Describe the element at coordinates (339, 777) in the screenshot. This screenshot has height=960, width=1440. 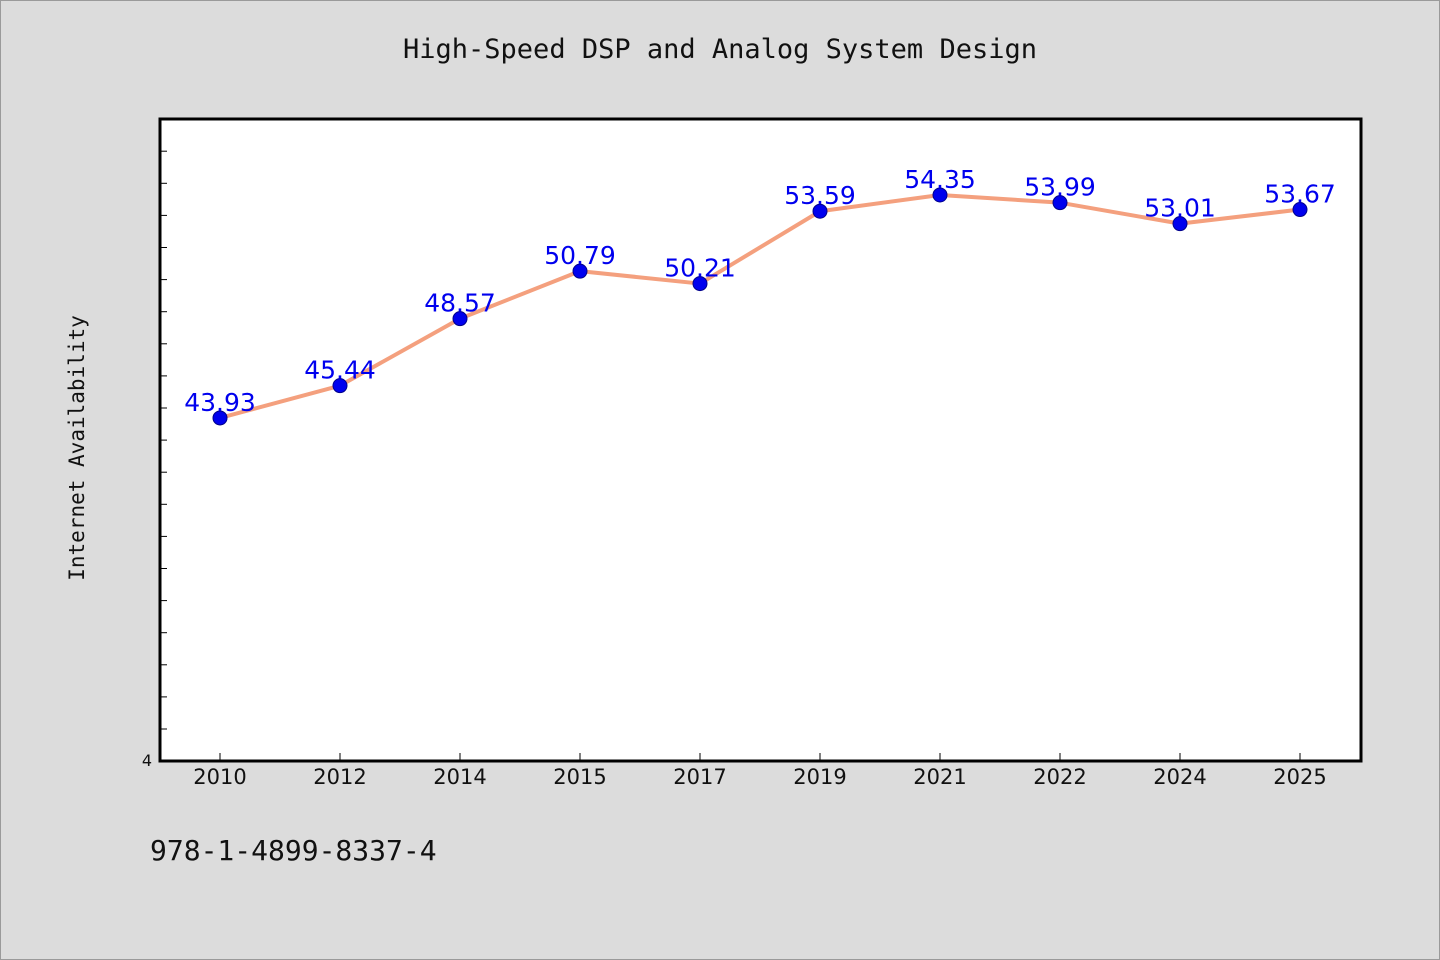
I see `x-tick-label: 2012` at that location.